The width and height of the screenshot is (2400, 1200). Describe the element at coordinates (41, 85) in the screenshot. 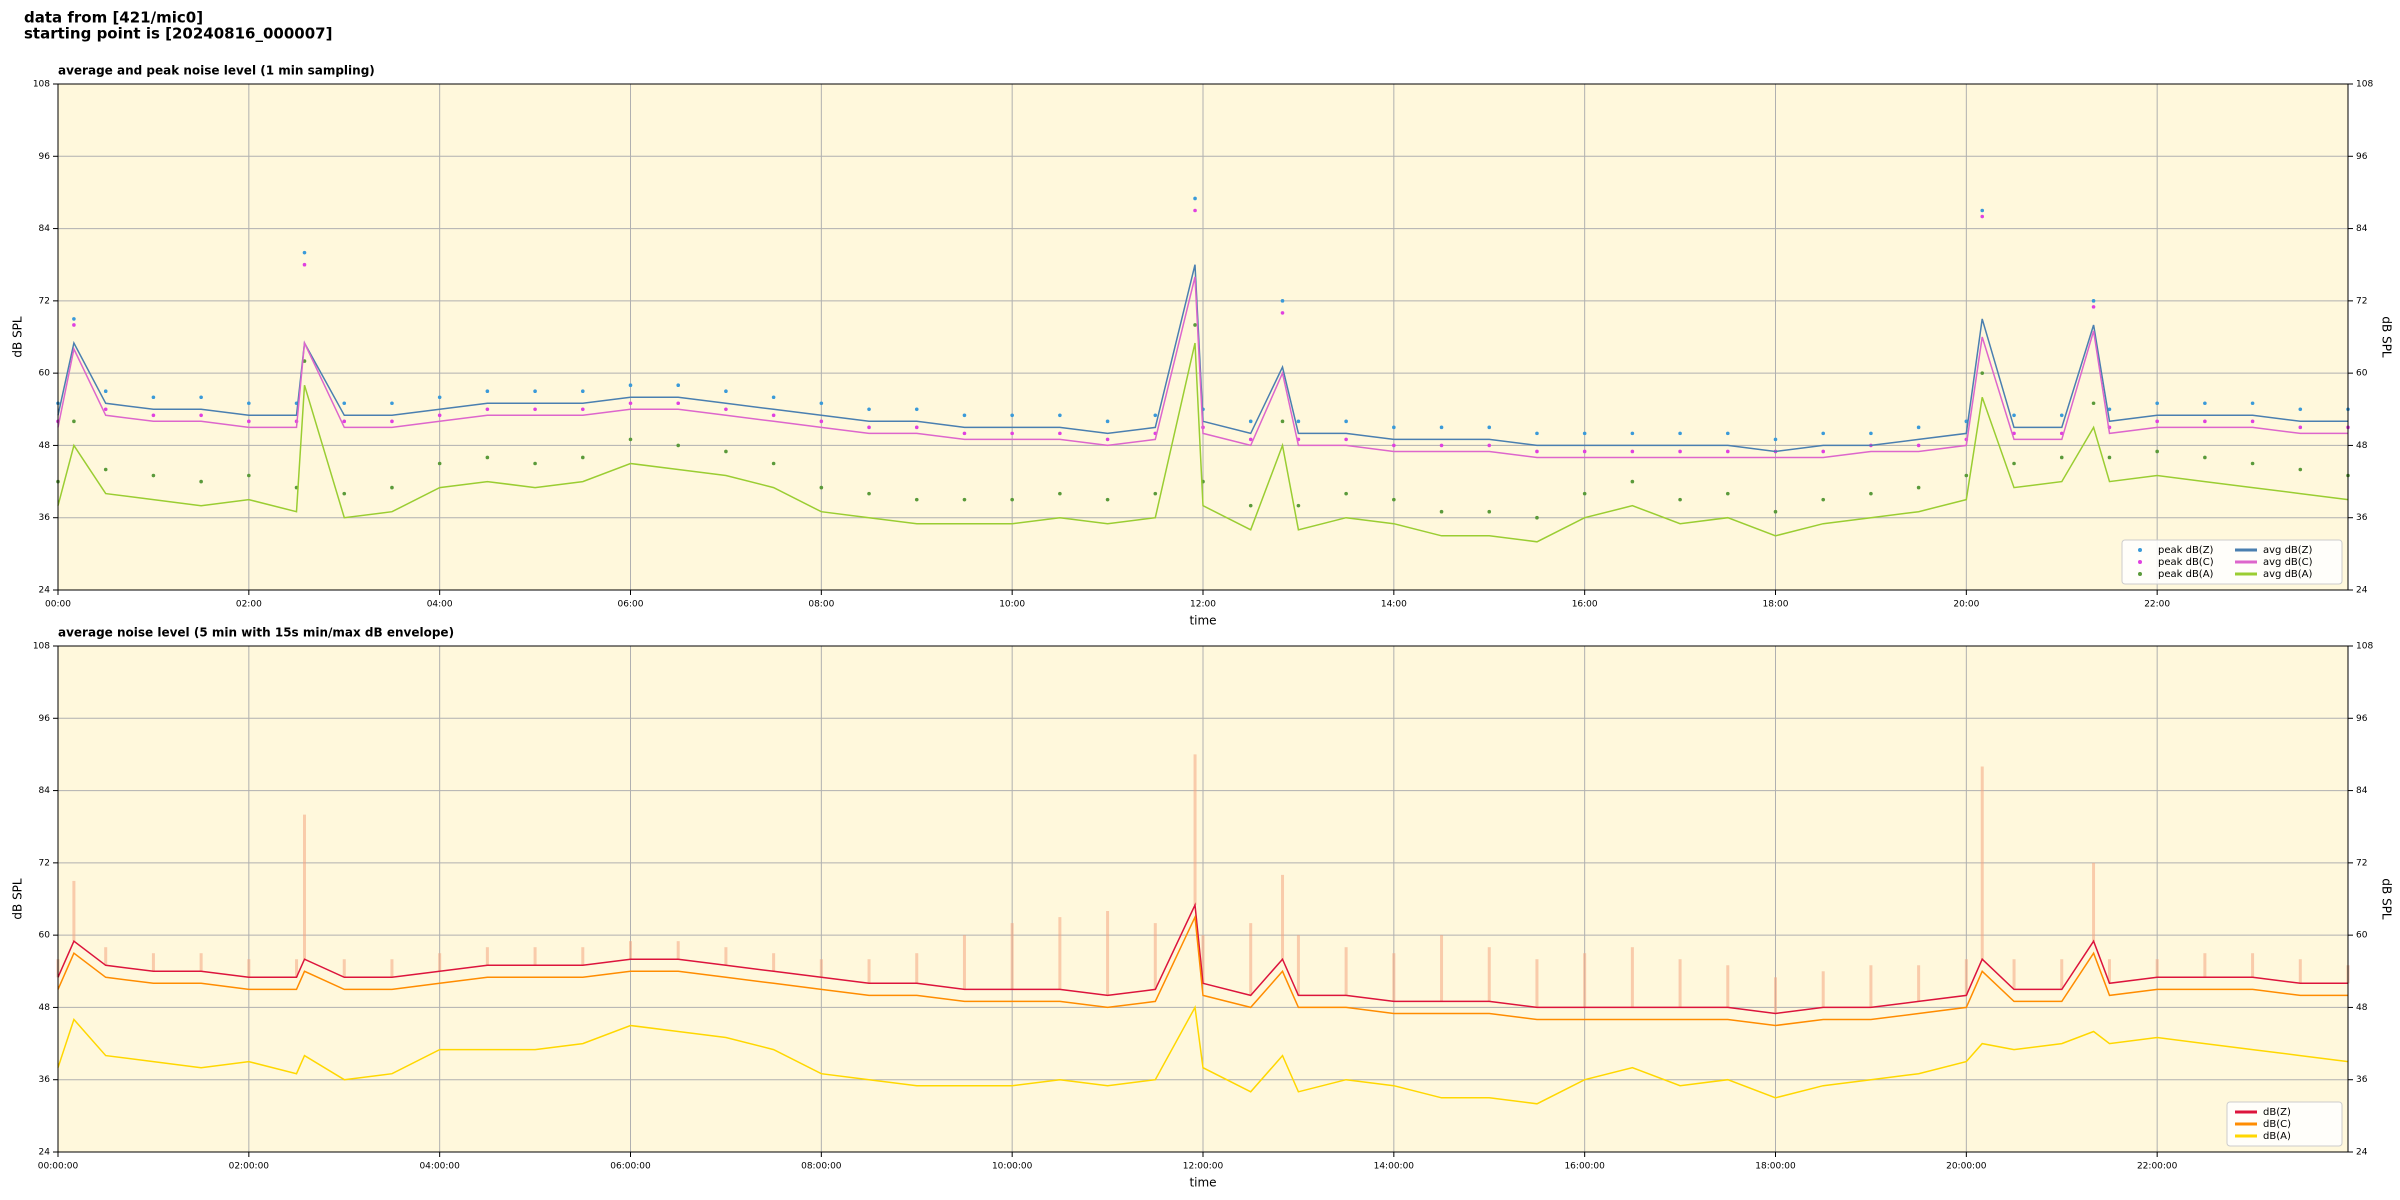

I see `y-tick-label: 108` at that location.